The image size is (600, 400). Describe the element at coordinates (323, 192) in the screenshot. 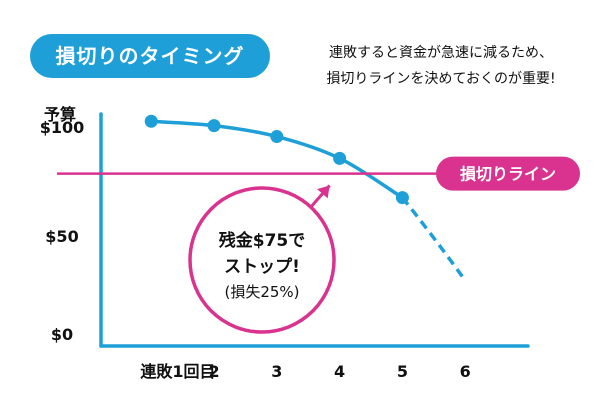

I see `callout-arrow-head` at that location.